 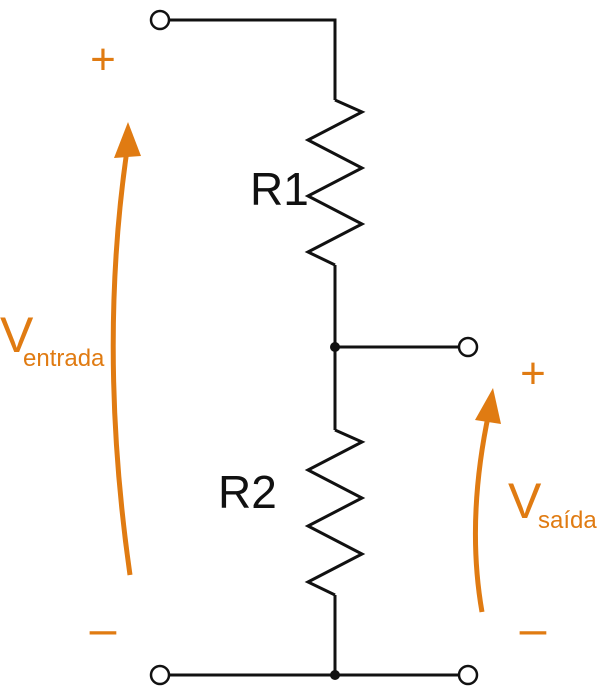 I want to click on resistor-label: R1, so click(x=279, y=189).